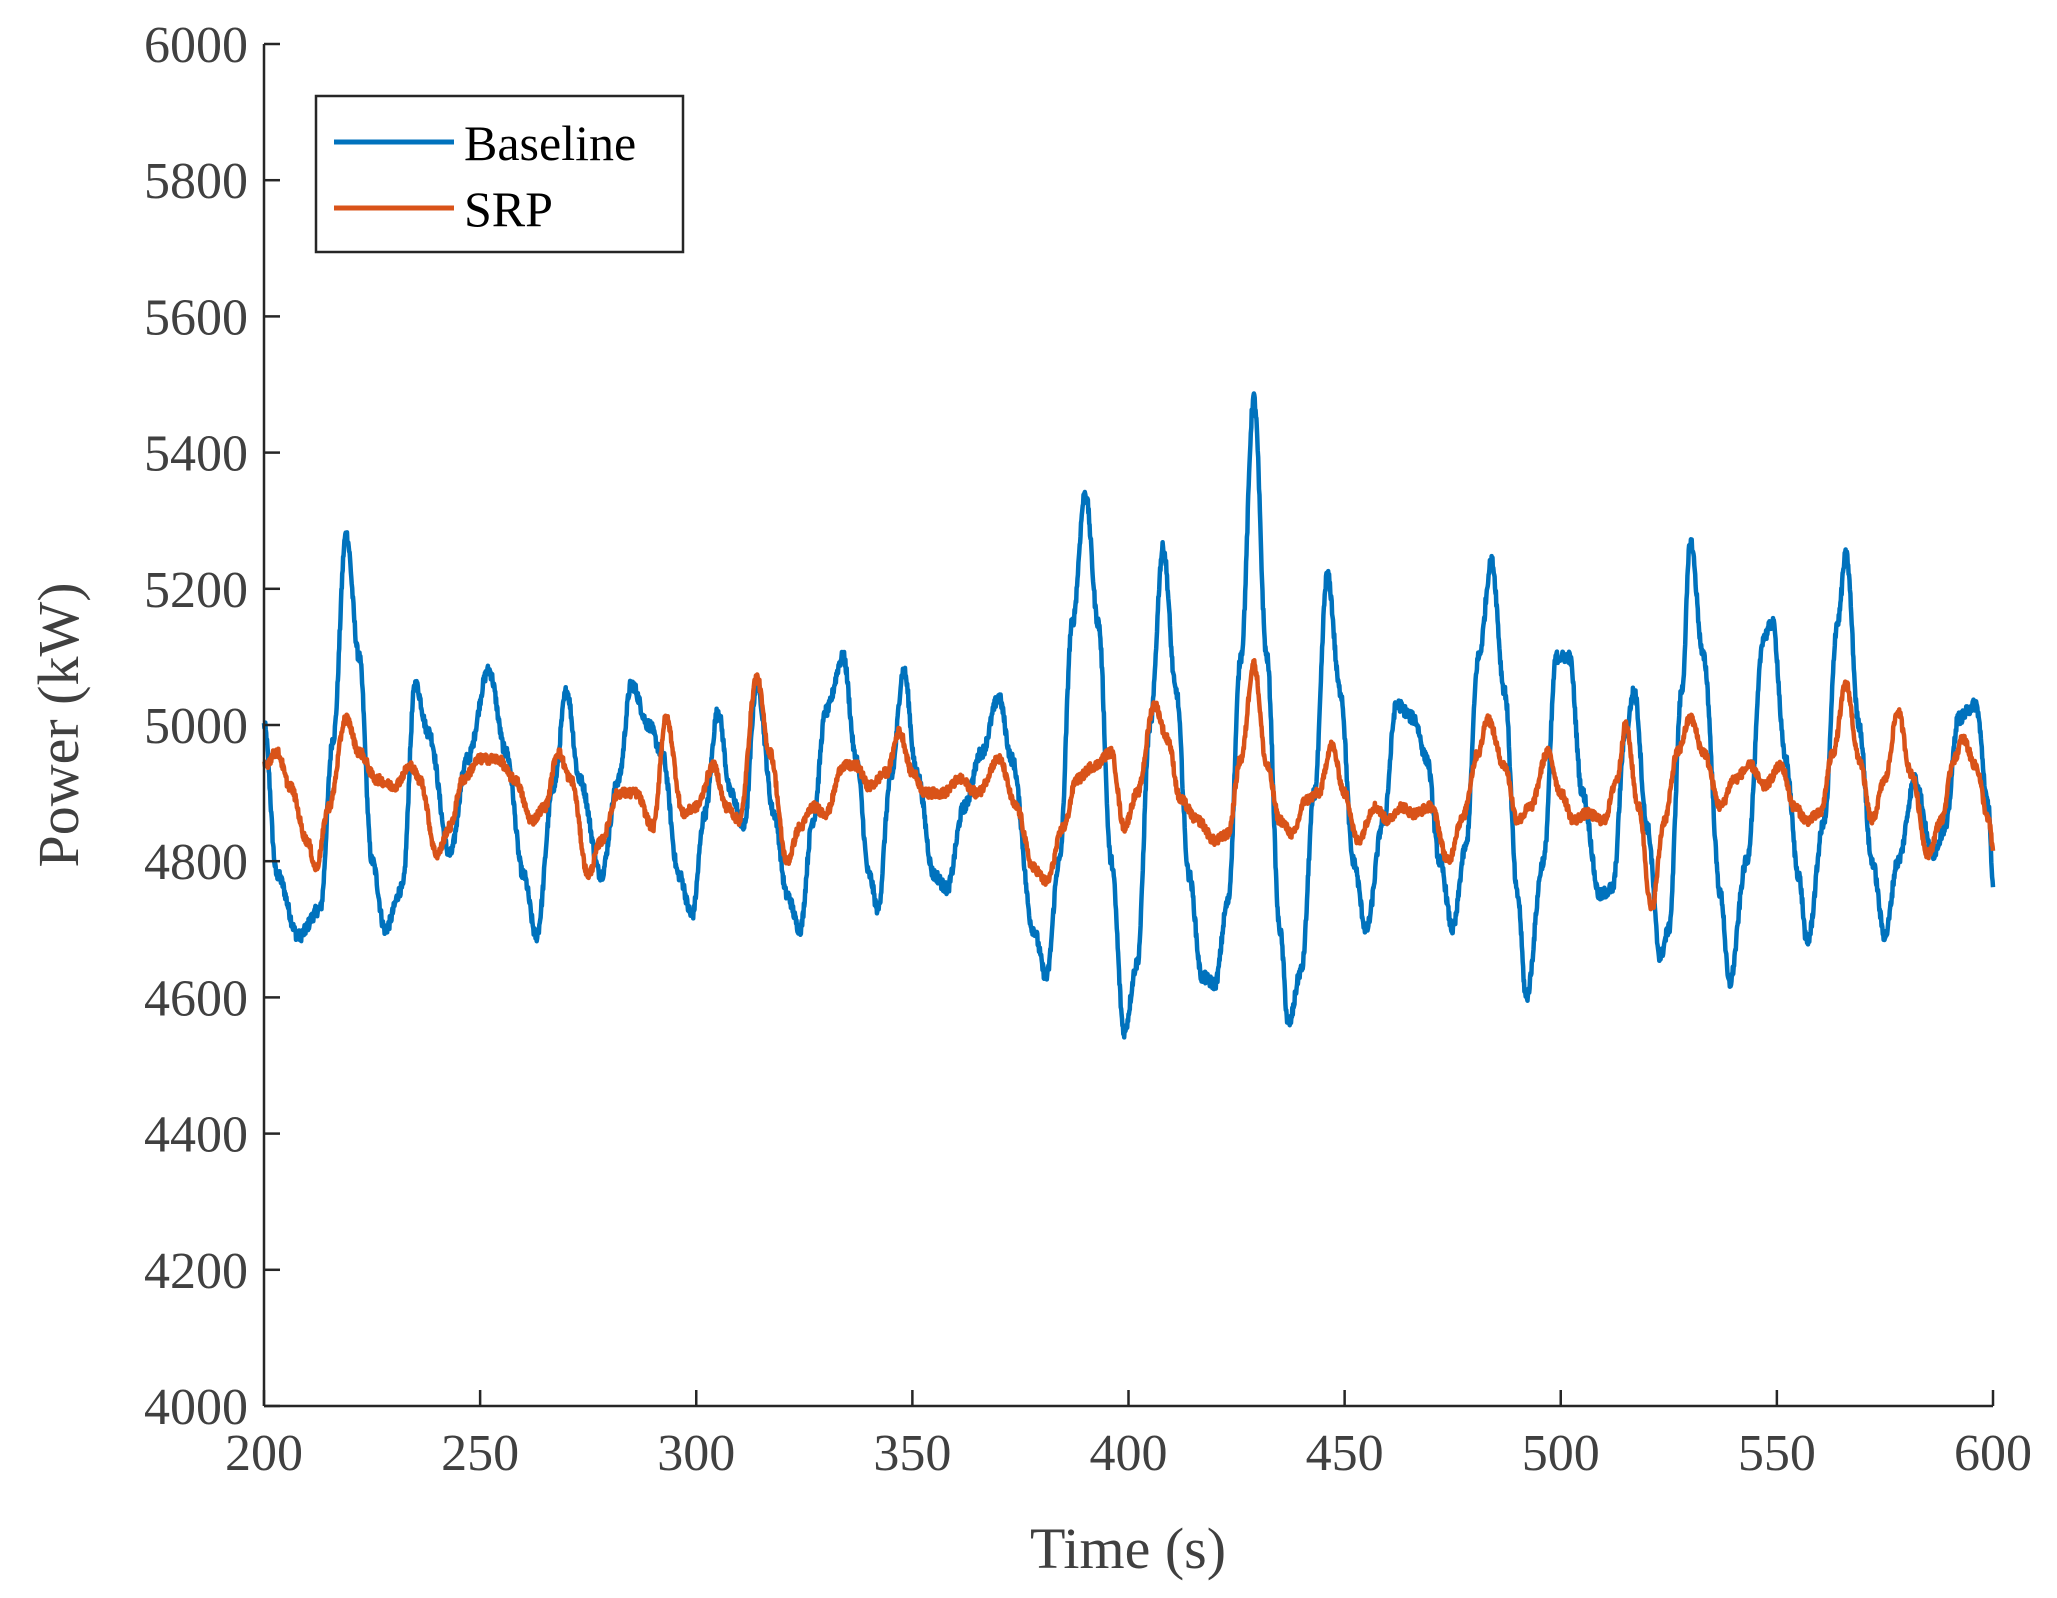 This screenshot has width=2057, height=1598. Describe the element at coordinates (196, 1271) in the screenshot. I see `y-tick-label-4200: 4200` at that location.